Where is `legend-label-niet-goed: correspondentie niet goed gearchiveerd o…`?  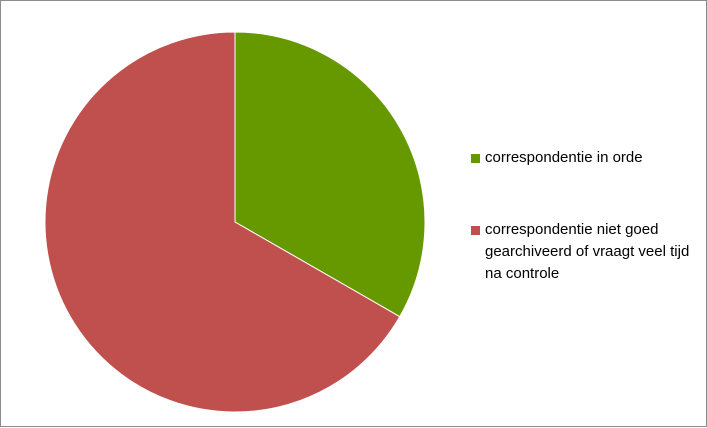 legend-label-niet-goed: correspondentie niet goed gearchiveerd o… is located at coordinates (587, 251).